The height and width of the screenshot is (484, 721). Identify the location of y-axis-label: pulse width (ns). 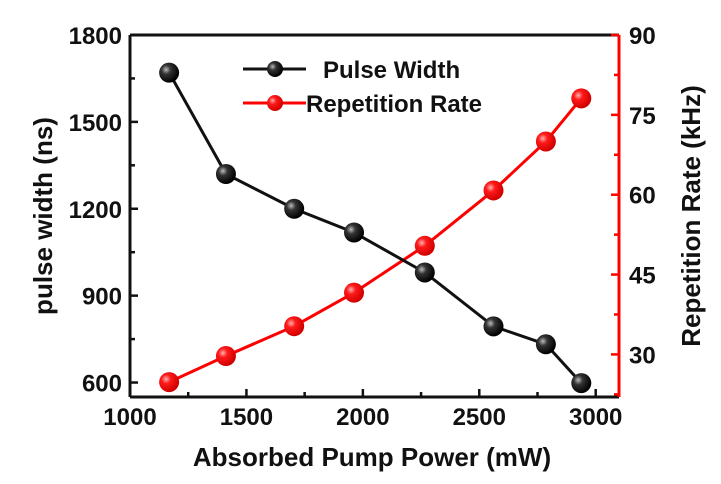
(43, 216).